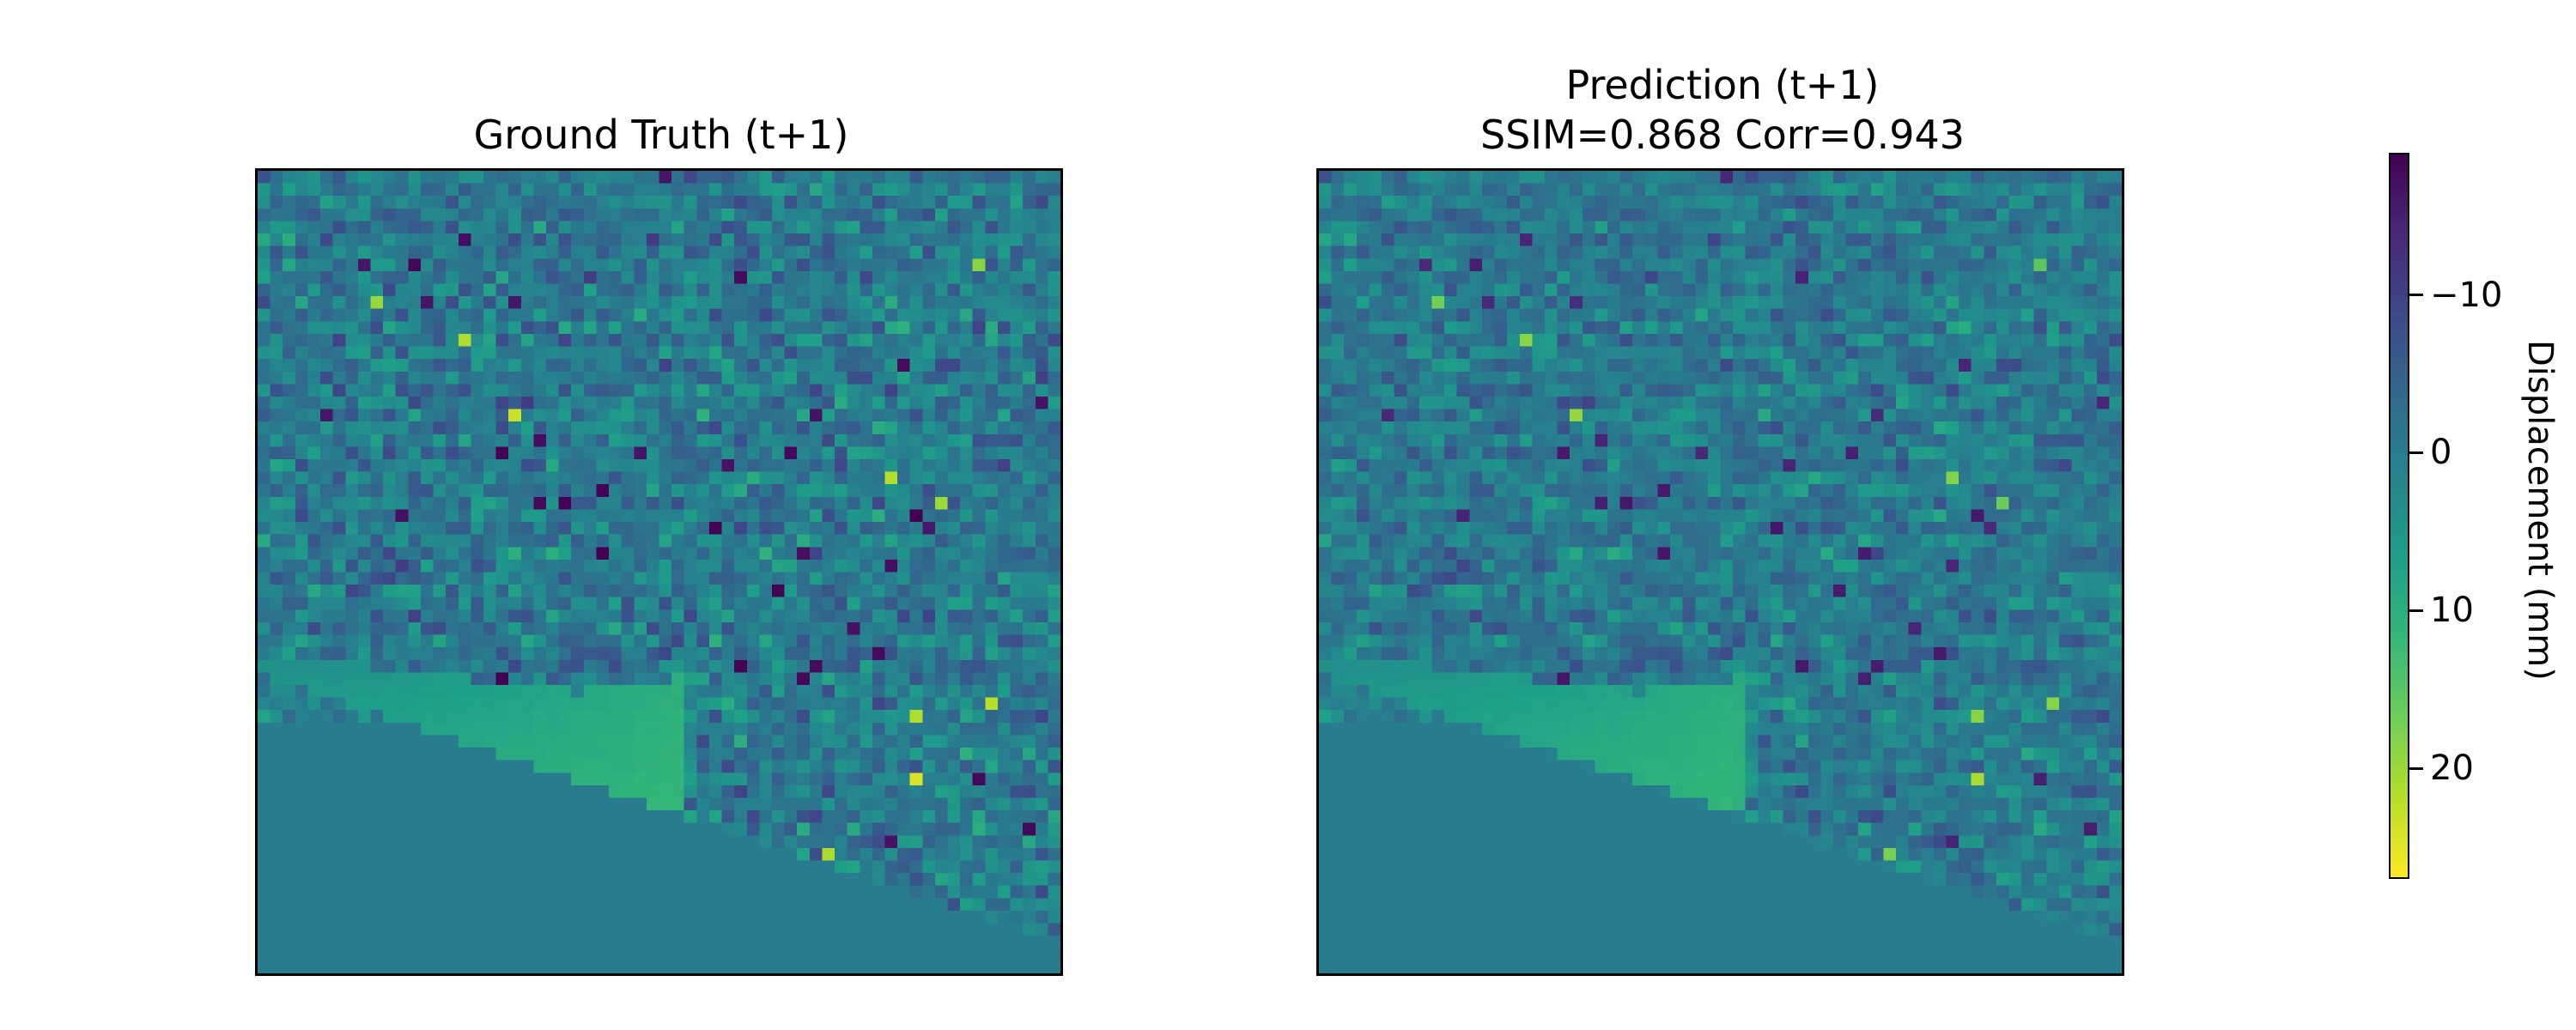 The image size is (2576, 1030). Describe the element at coordinates (1722, 85) in the screenshot. I see `prediction-title: Prediction (t+1)` at that location.